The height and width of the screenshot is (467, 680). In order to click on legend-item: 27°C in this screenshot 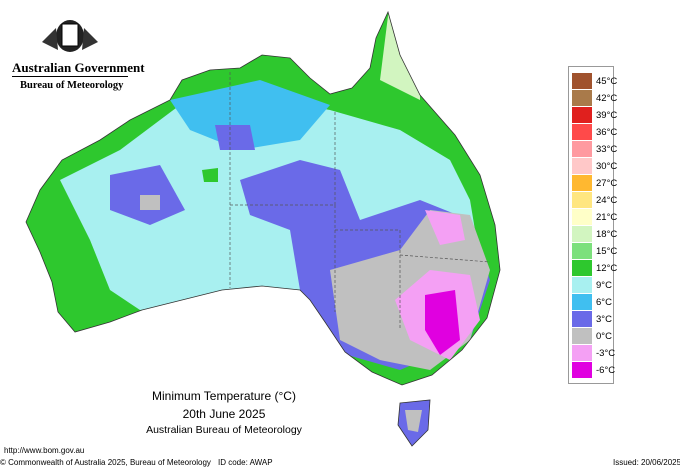, I will do `click(594, 183)`.